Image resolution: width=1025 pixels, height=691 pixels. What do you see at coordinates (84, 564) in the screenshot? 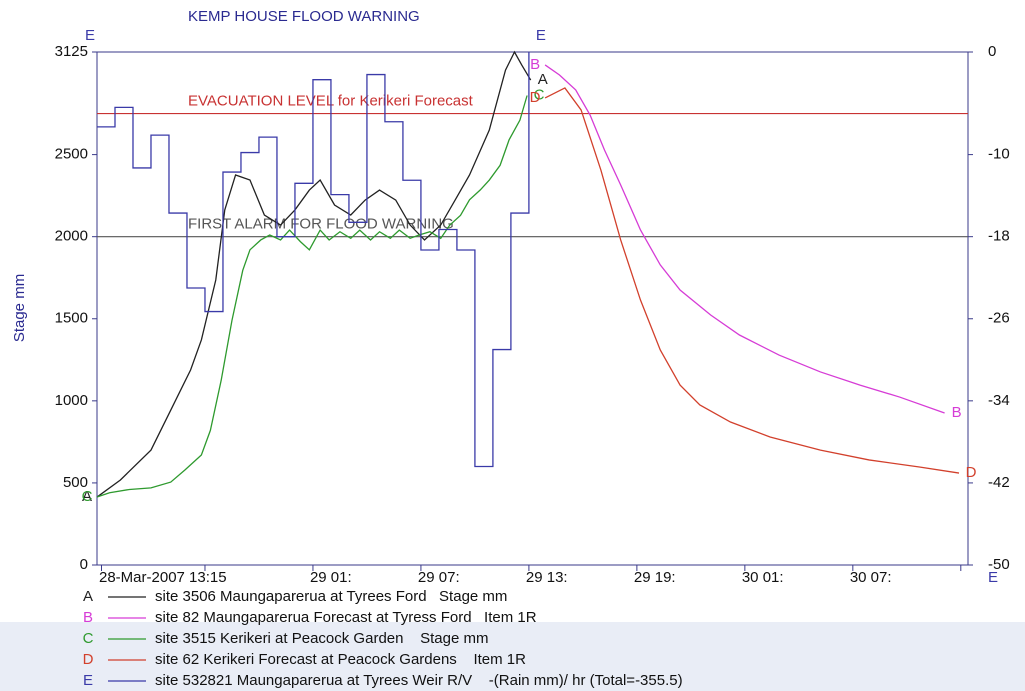
I see `y-tick-label: 0` at bounding box center [84, 564].